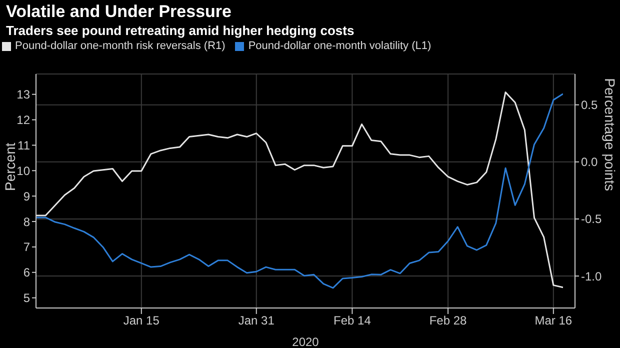 The width and height of the screenshot is (620, 348). I want to click on y2-axis-title: Percentage points, so click(610, 134).